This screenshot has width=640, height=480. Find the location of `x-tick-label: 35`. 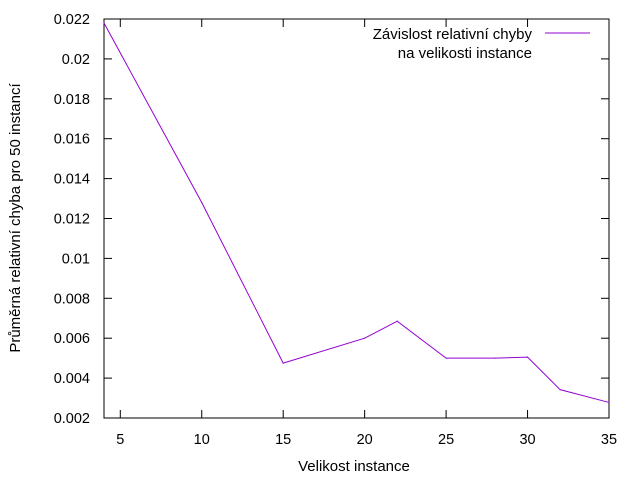

x-tick-label: 35 is located at coordinates (609, 440).